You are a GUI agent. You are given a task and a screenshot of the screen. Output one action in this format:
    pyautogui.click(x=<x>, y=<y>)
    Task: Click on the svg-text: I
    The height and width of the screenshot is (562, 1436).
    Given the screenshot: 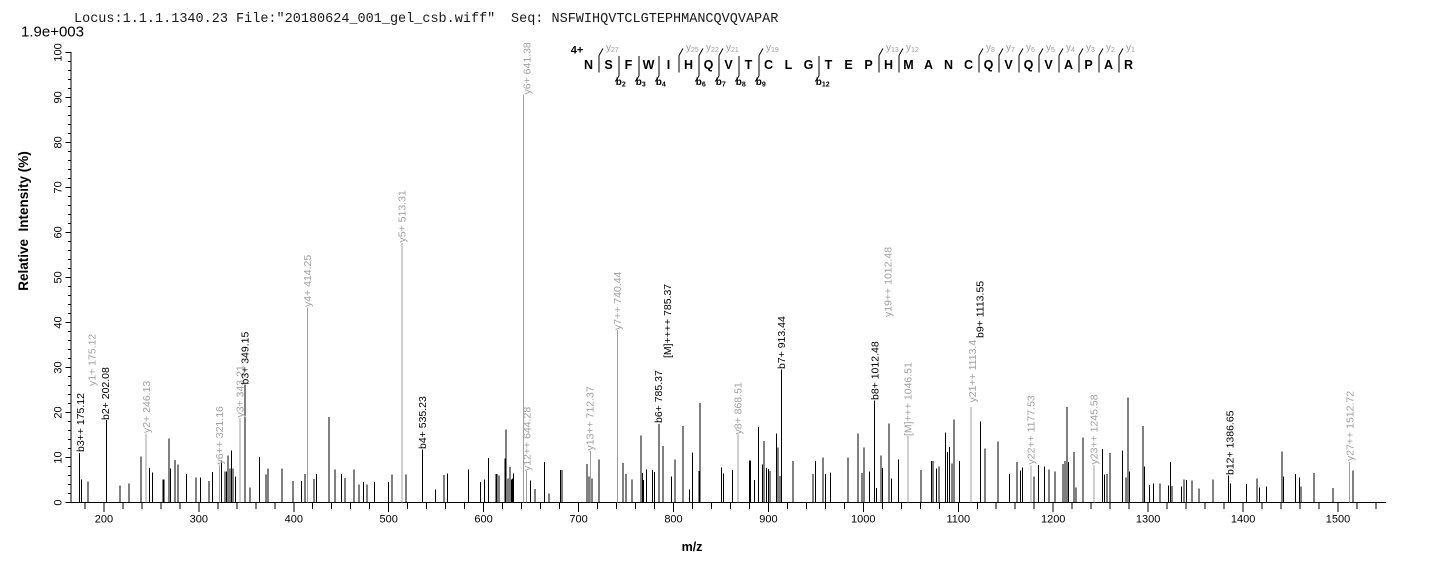 What is the action you would take?
    pyautogui.click(x=668, y=65)
    